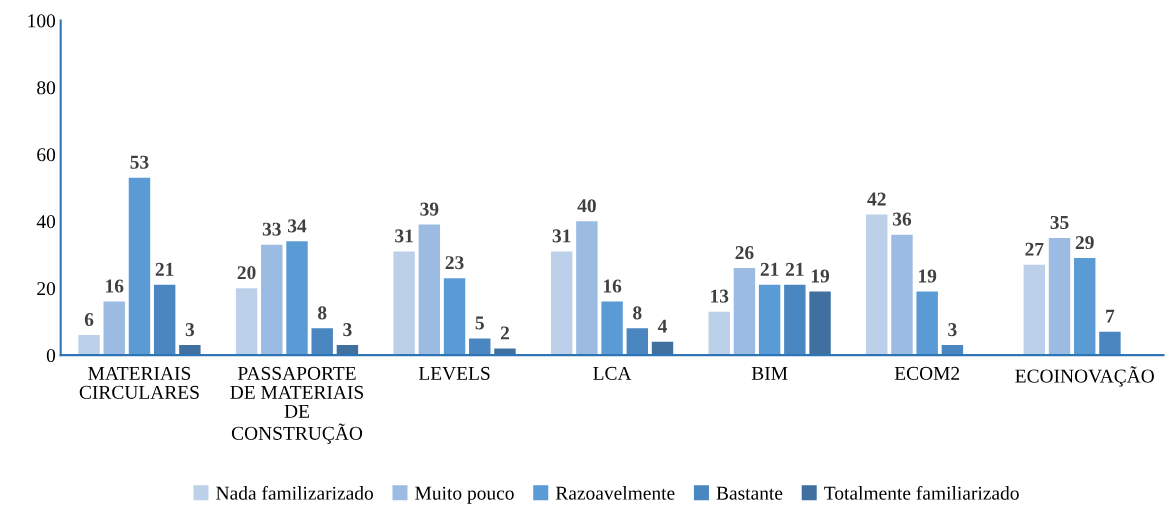  I want to click on x-tick-label: ECOINOVAÇÃO, so click(1084, 376).